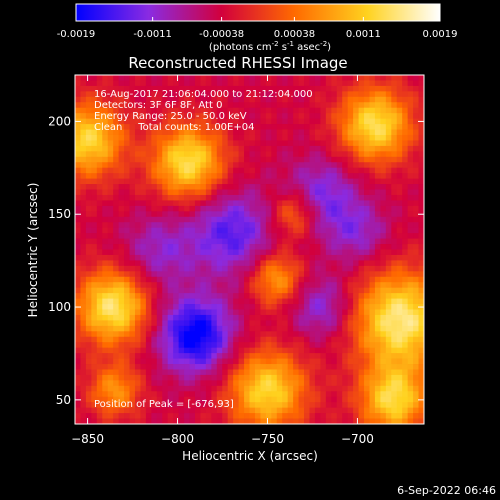  Describe the element at coordinates (270, 46) in the screenshot. I see `colorbar-units: (photons cm-2 s-1 asec-2)` at that location.